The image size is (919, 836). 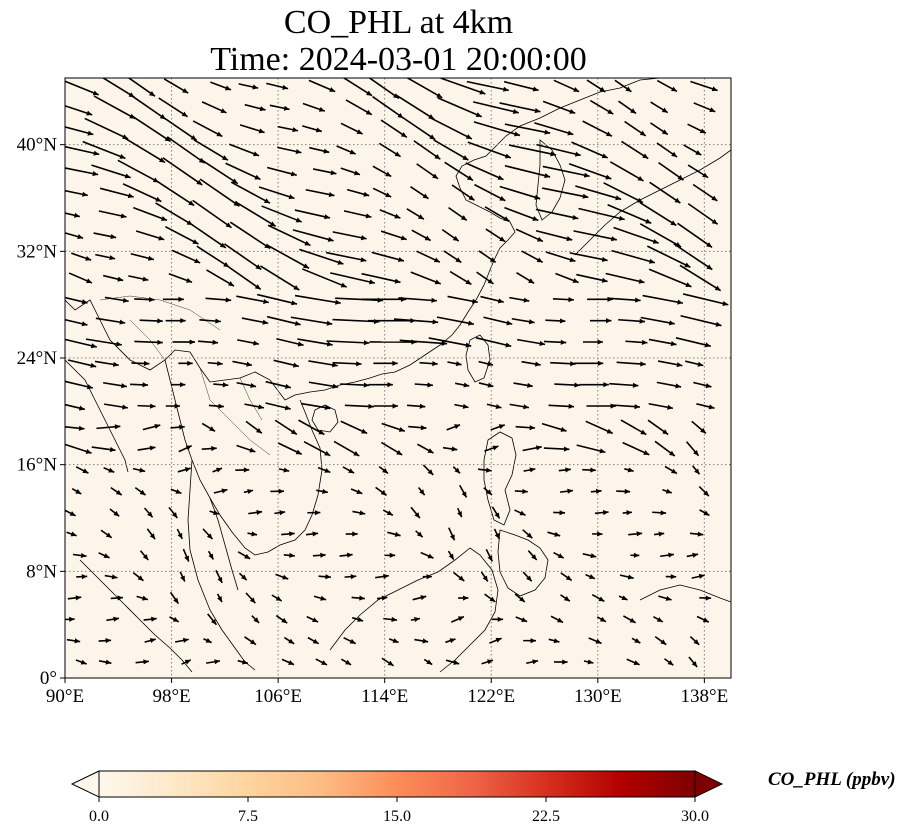 What do you see at coordinates (546, 816) in the screenshot?
I see `colorbar-tick-label: 22.5` at bounding box center [546, 816].